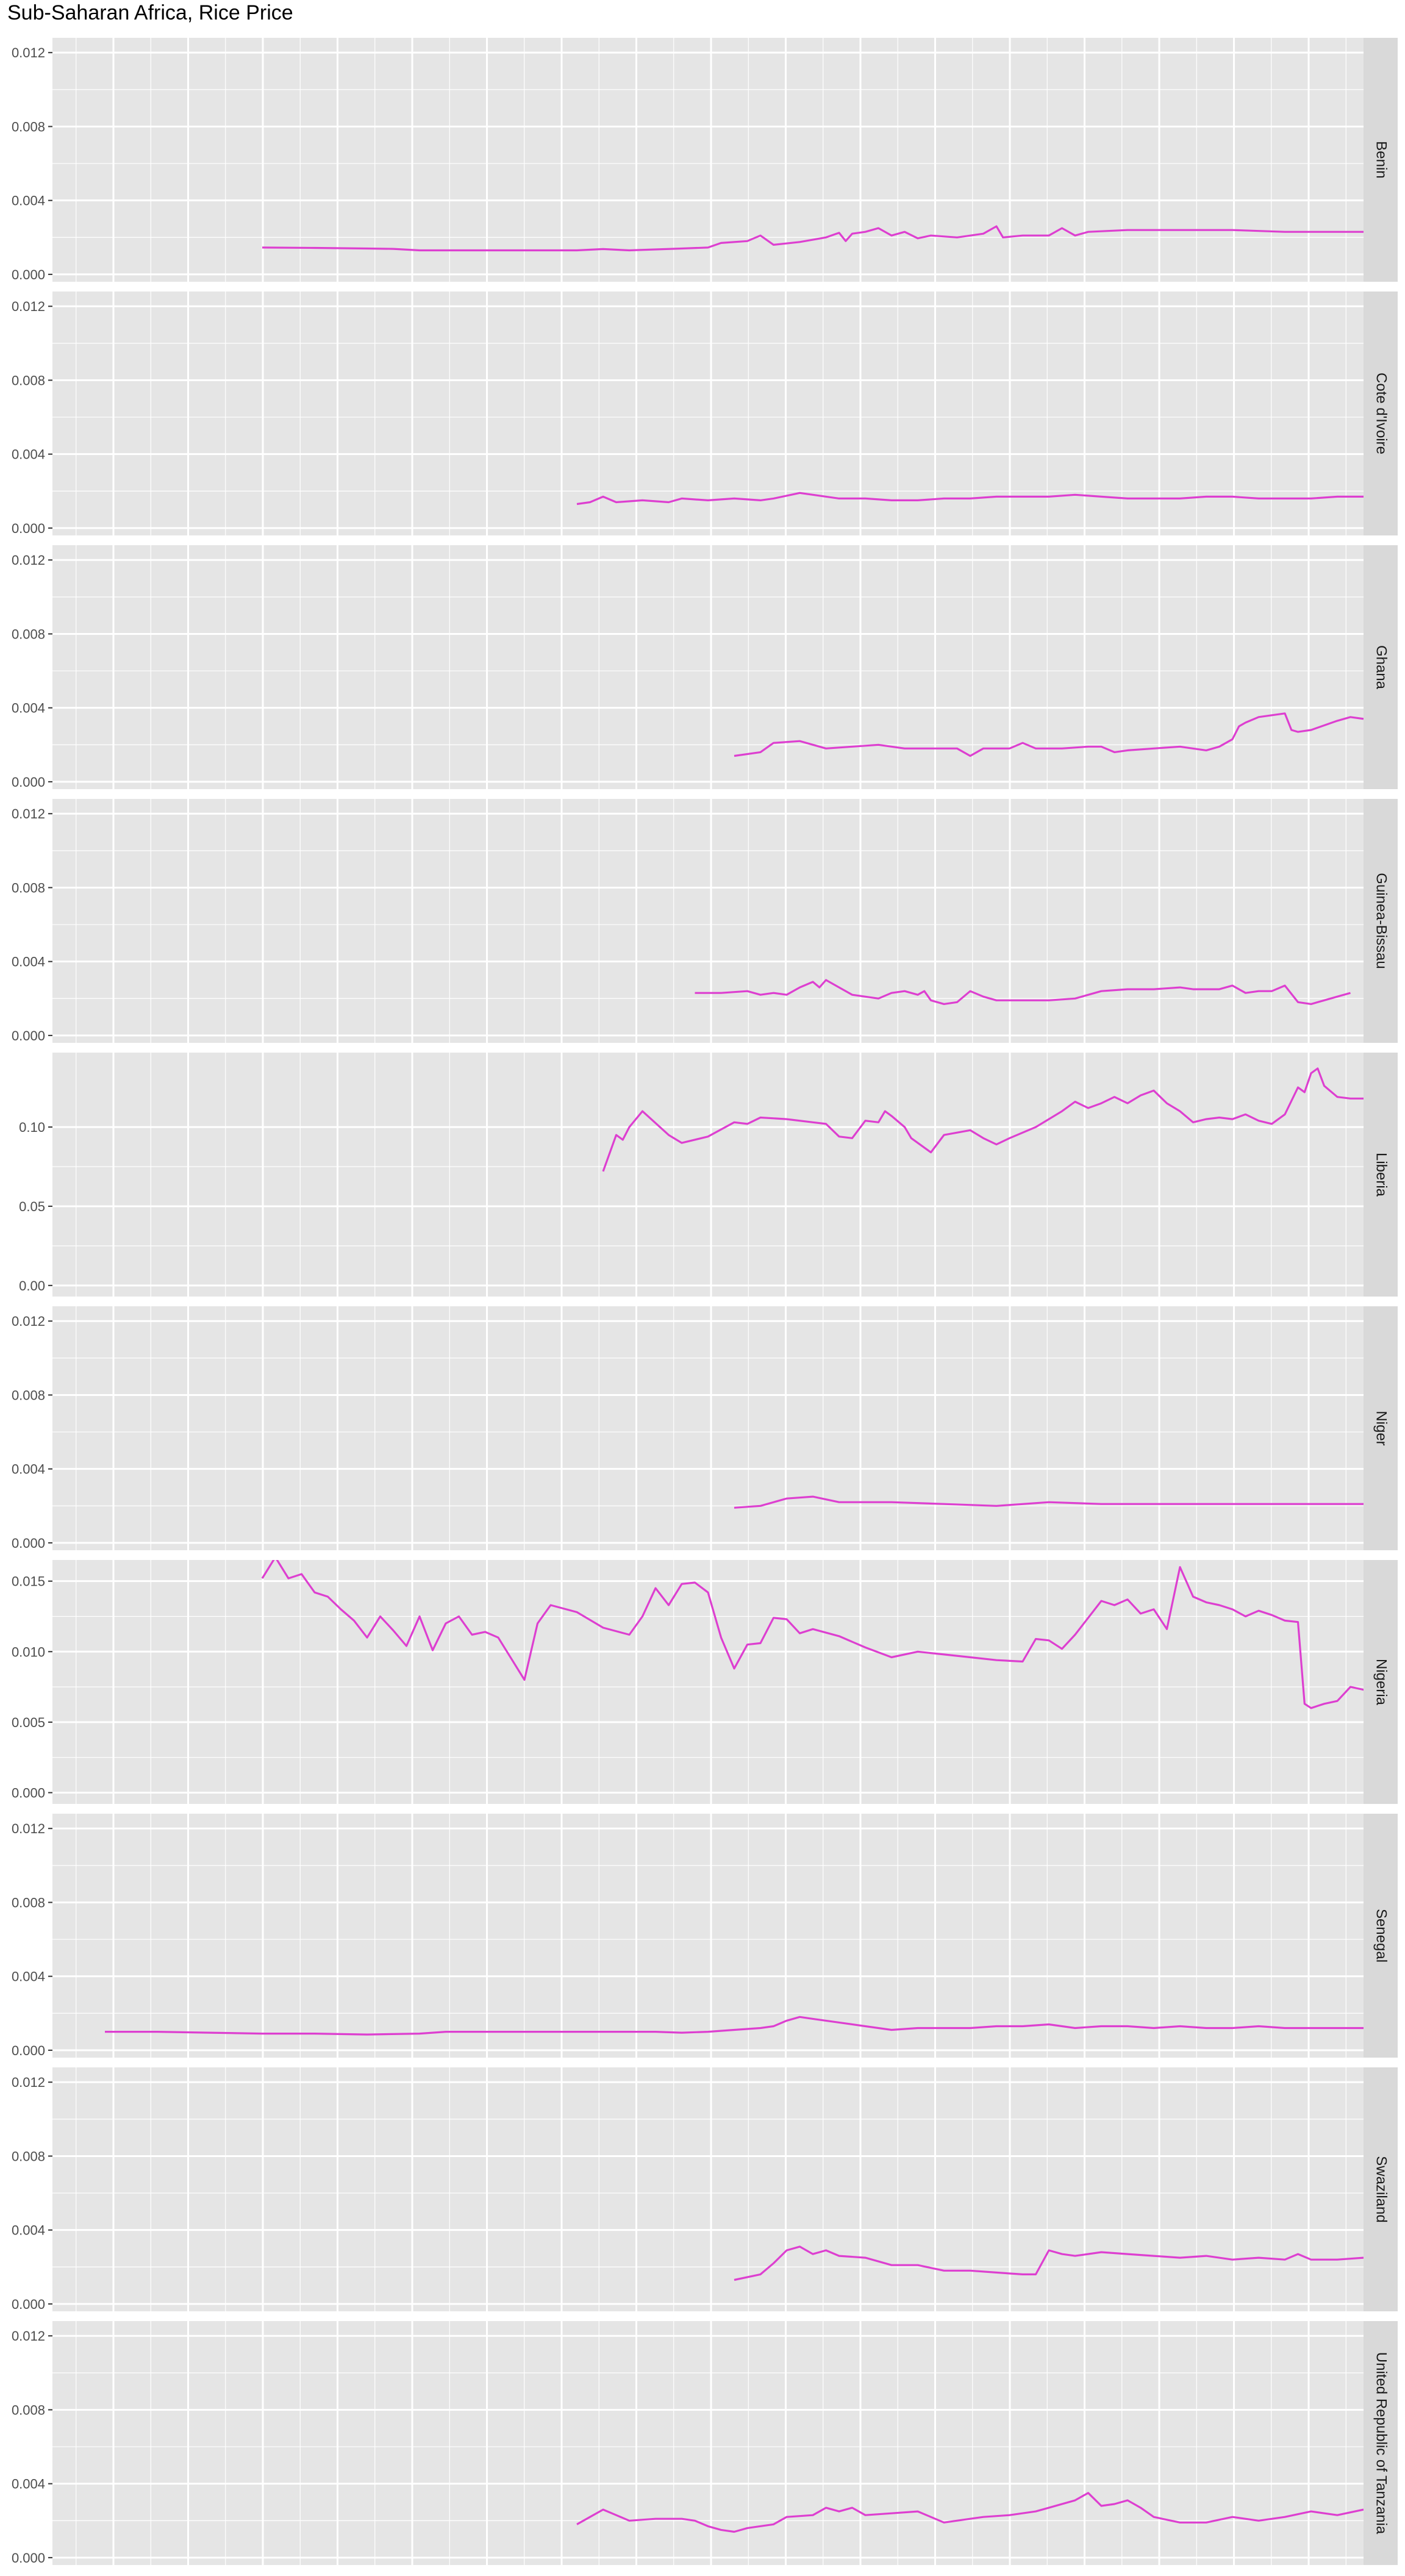 Image resolution: width=1405 pixels, height=2576 pixels. I want to click on facet-strip-label: Liberia, so click(1382, 1175).